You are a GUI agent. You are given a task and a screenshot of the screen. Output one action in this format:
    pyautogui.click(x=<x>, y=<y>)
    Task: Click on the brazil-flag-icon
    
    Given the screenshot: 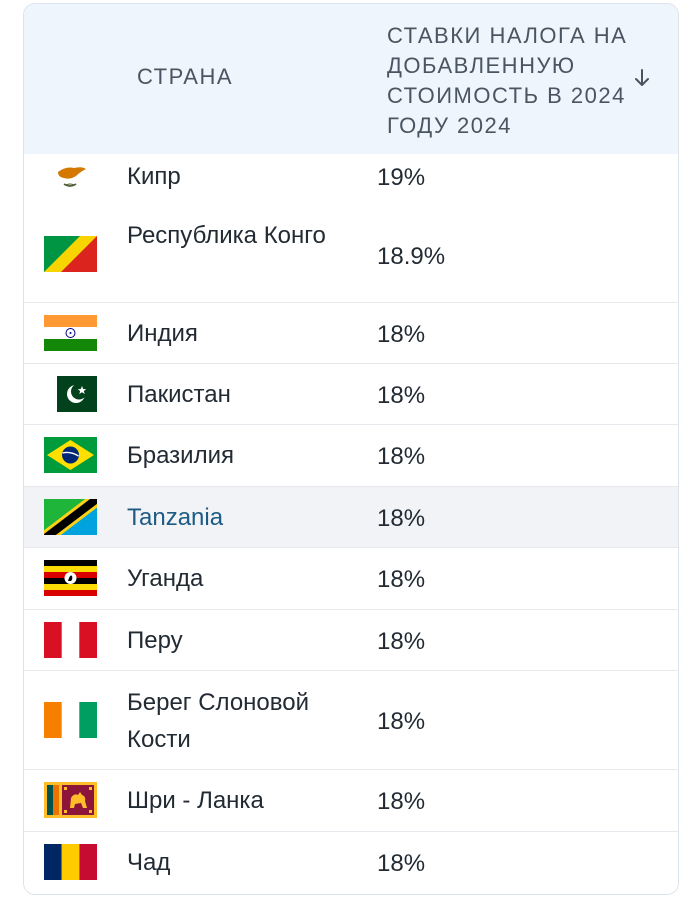 What is the action you would take?
    pyautogui.click(x=70, y=455)
    